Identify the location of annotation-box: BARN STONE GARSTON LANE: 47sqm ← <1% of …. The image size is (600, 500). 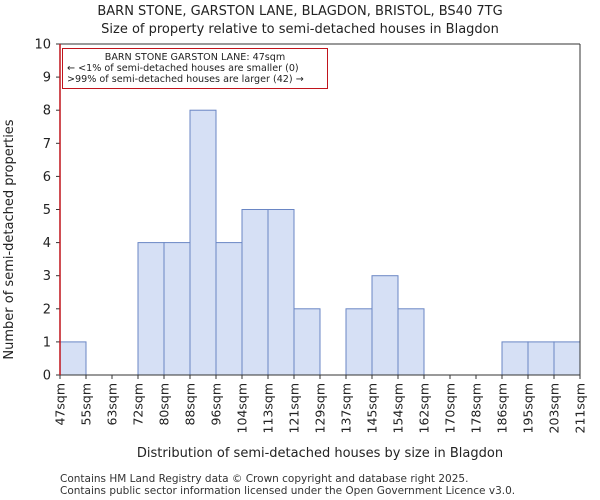
(195, 68).